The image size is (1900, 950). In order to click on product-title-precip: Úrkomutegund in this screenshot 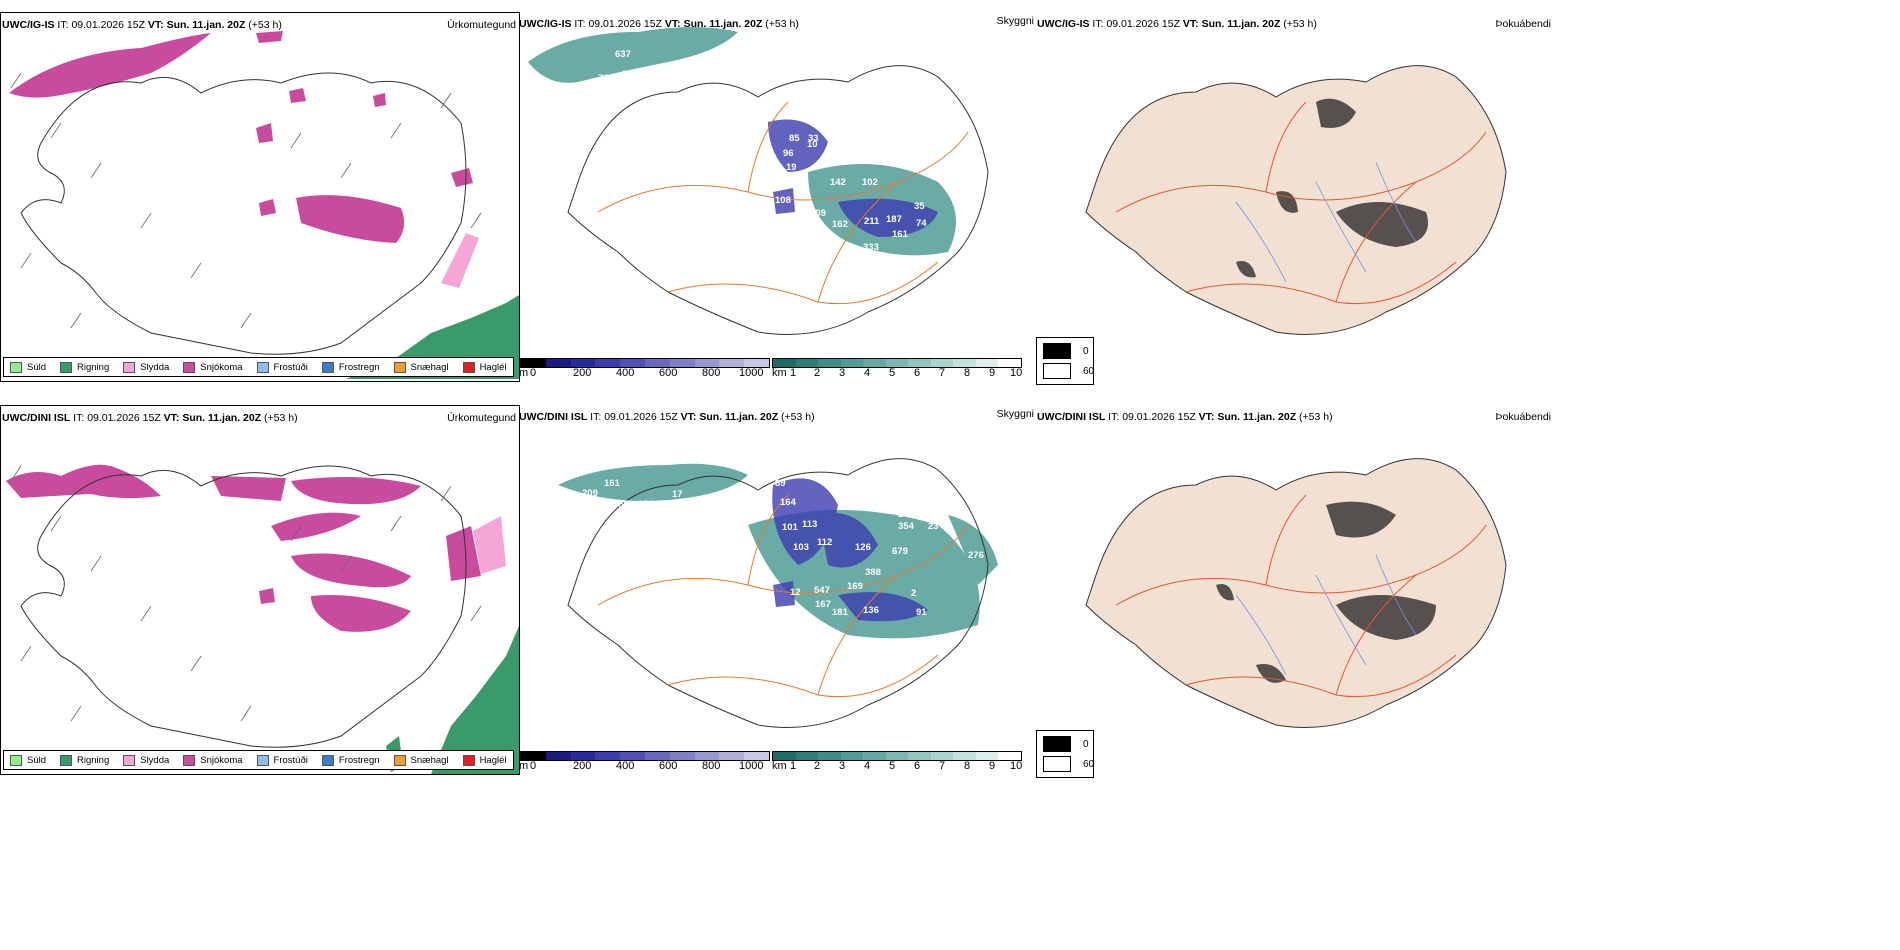, I will do `click(481, 418)`.